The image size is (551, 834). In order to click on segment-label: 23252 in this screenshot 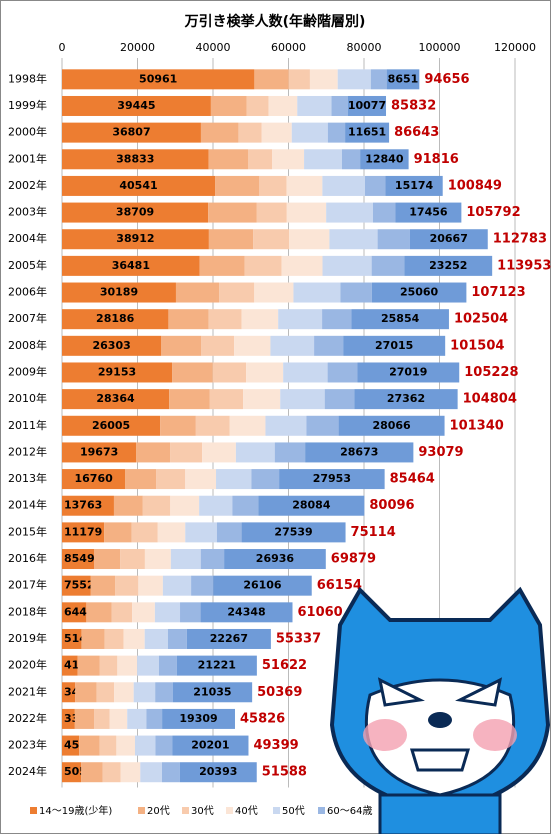, I will do `click(448, 265)`.